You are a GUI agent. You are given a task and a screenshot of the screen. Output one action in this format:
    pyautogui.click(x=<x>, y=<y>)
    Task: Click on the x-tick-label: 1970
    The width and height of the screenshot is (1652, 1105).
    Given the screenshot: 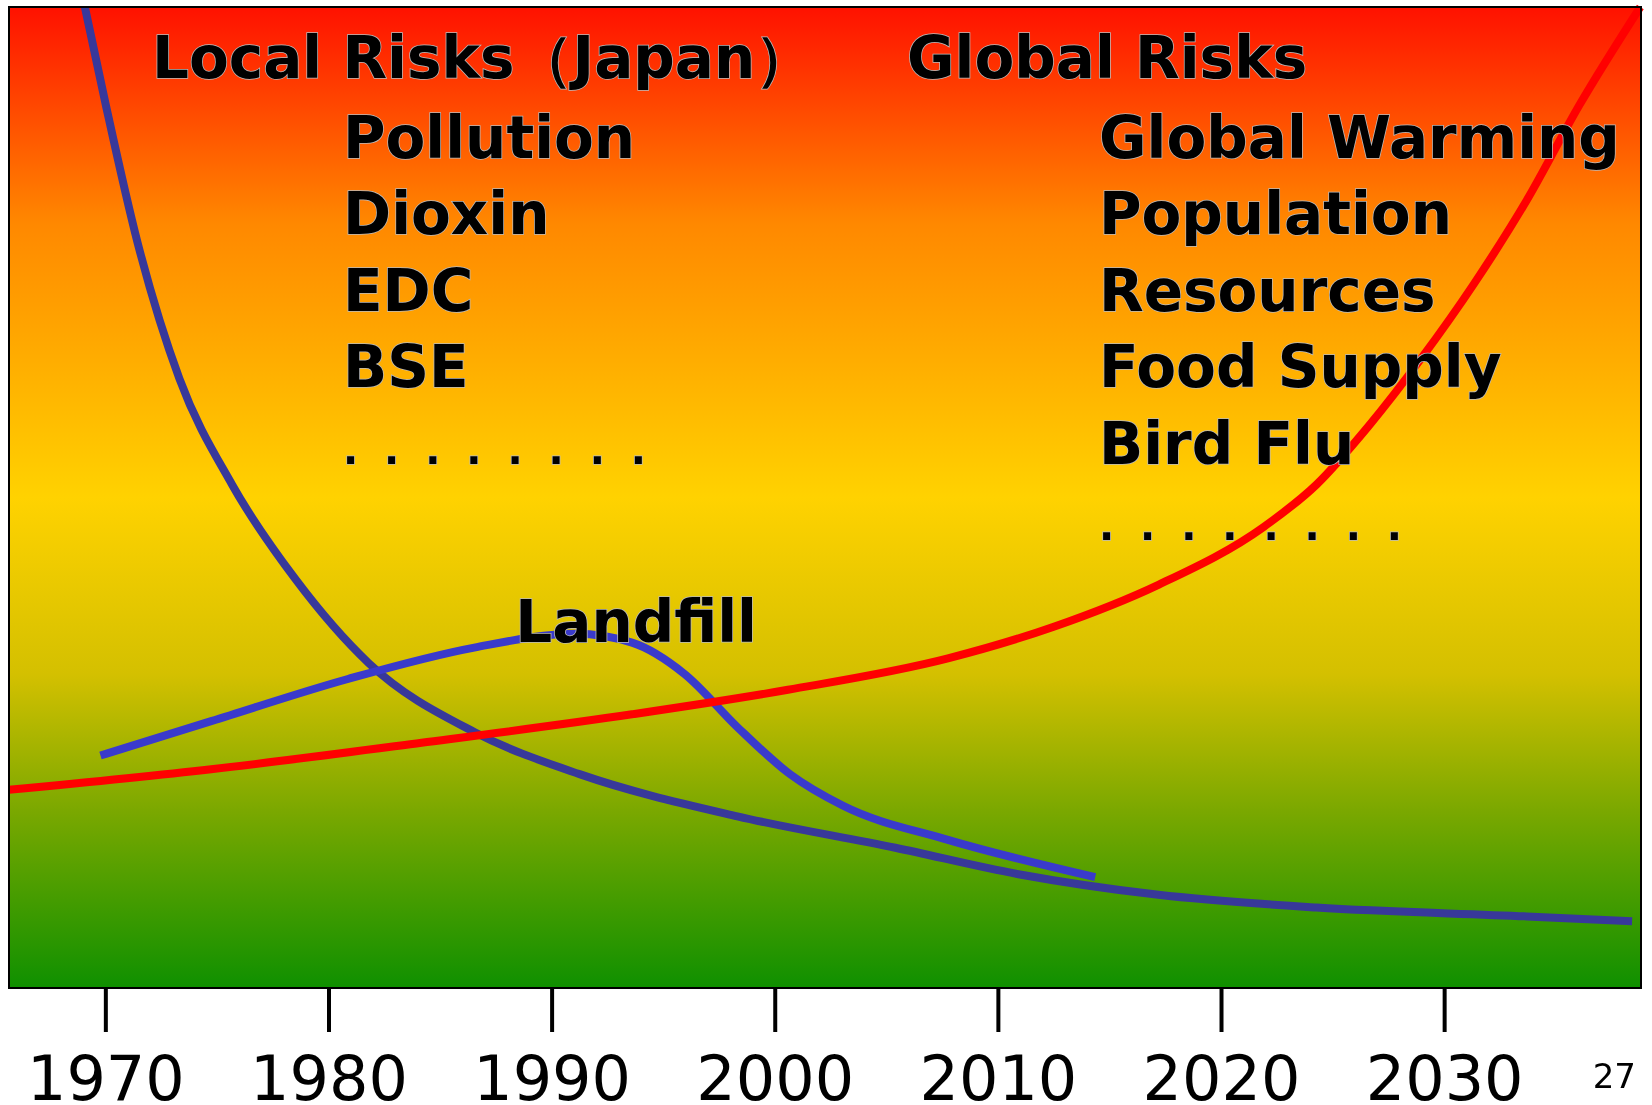 What is the action you would take?
    pyautogui.click(x=105, y=1073)
    